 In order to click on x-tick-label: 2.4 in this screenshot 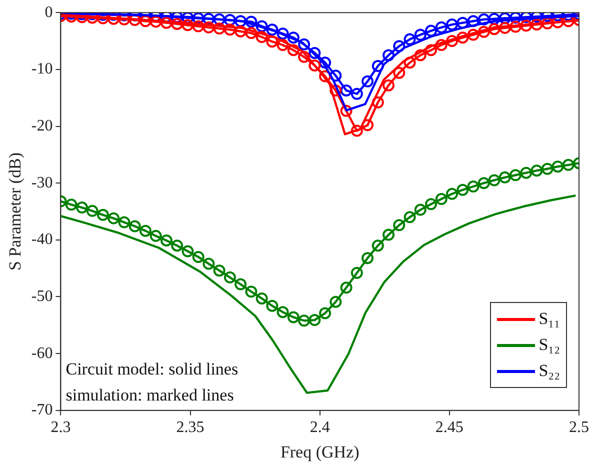, I will do `click(320, 427)`.